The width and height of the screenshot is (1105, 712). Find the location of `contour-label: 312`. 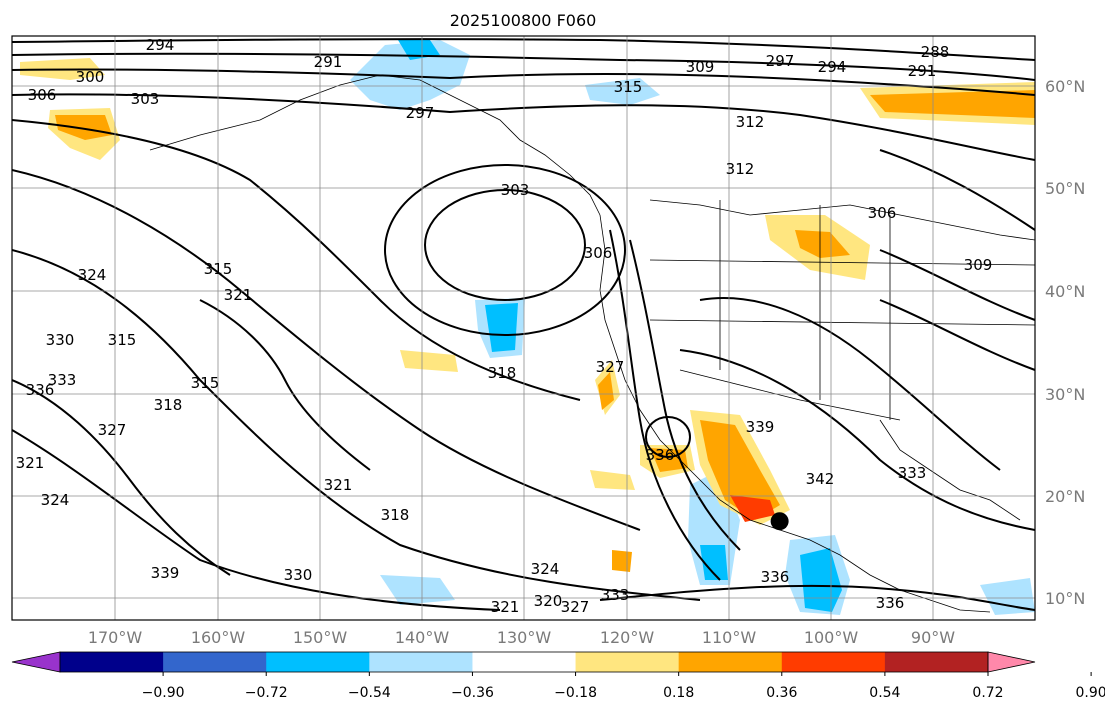

contour-label: 312 is located at coordinates (740, 169).